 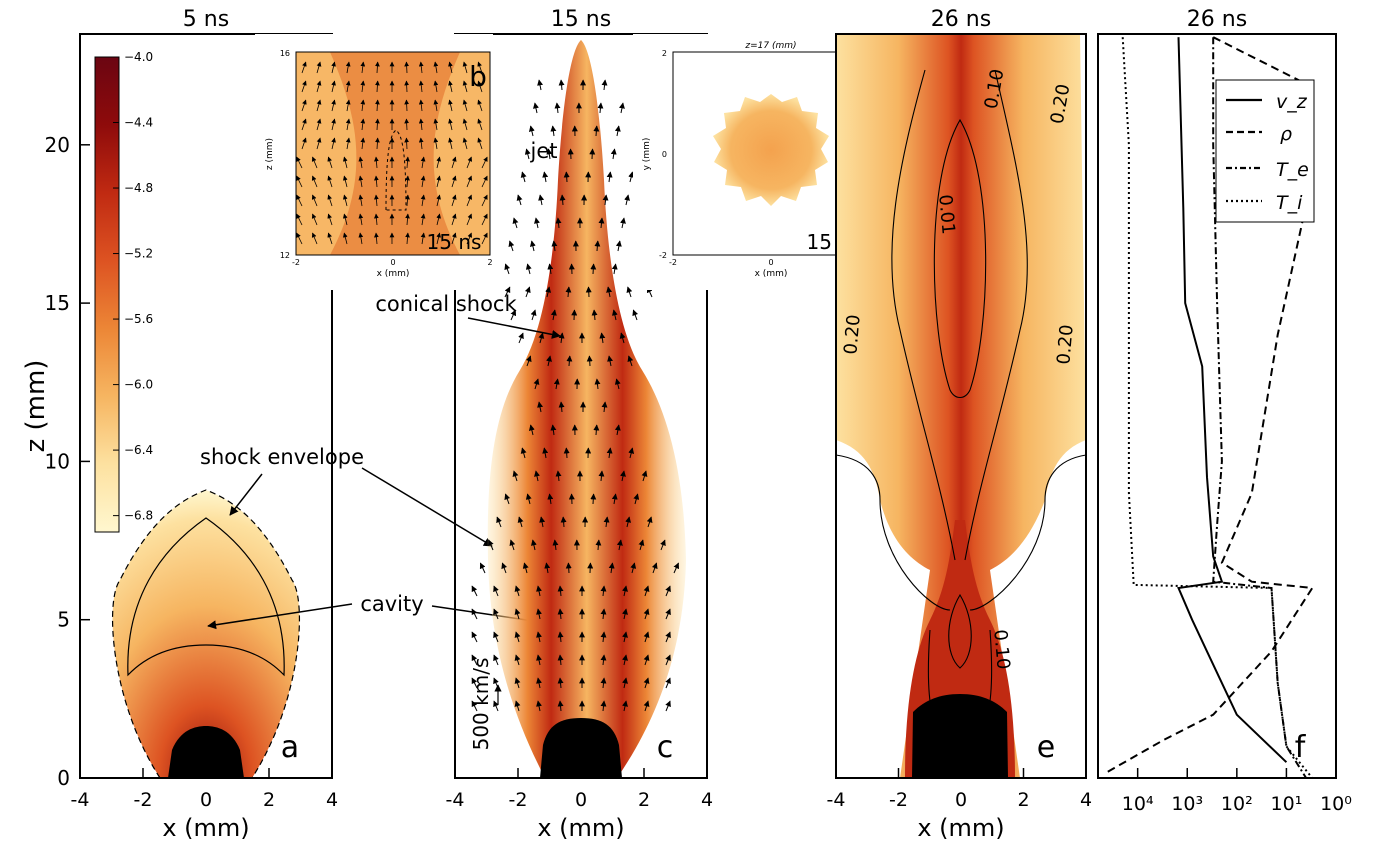 What do you see at coordinates (1237, 804) in the screenshot?
I see `x-tick-label: 10²` at bounding box center [1237, 804].